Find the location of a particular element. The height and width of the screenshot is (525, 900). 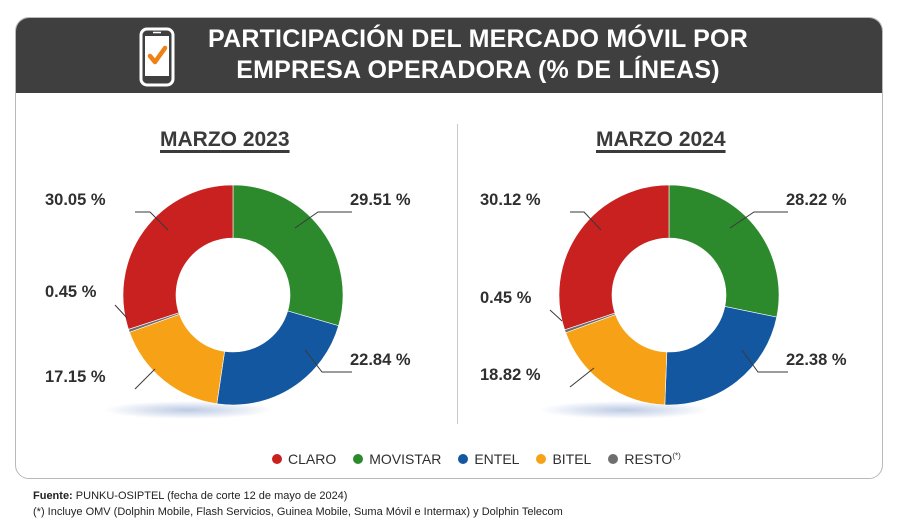

legend-item-claro: CLARO is located at coordinates (304, 459).